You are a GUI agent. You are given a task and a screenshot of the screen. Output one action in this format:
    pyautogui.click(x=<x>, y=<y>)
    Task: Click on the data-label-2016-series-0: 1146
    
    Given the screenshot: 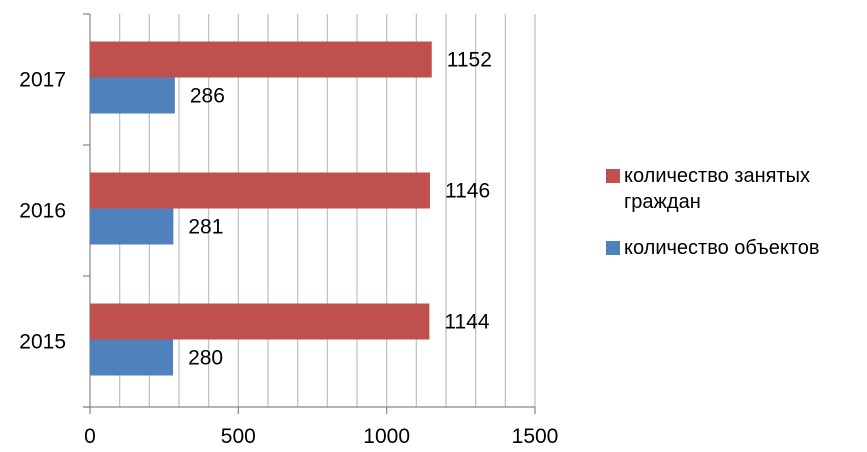 What is the action you would take?
    pyautogui.click(x=467, y=191)
    